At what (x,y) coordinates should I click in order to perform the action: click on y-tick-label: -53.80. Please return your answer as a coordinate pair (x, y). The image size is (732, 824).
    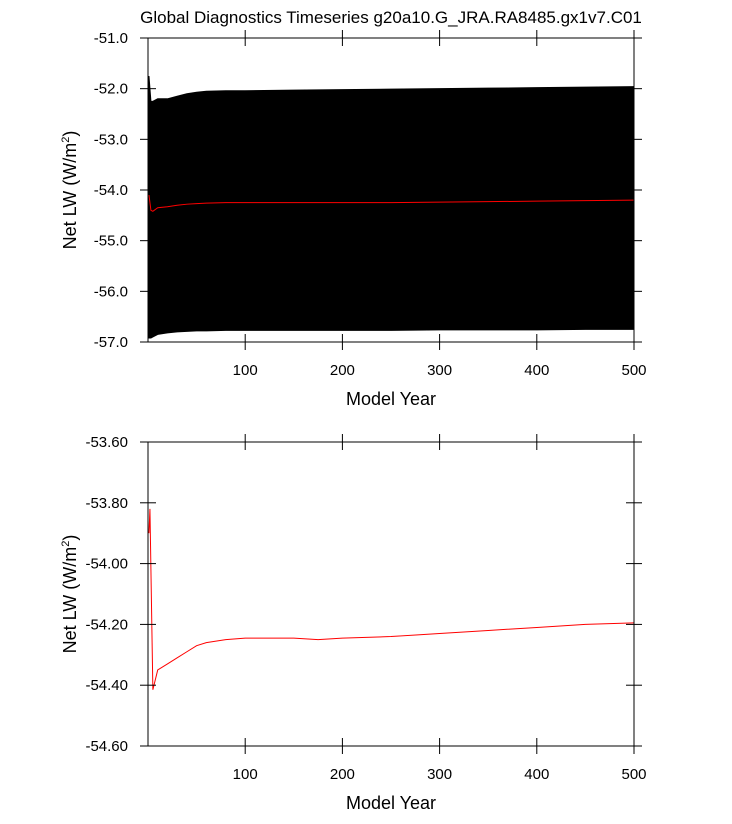
    Looking at the image, I should click on (106, 503).